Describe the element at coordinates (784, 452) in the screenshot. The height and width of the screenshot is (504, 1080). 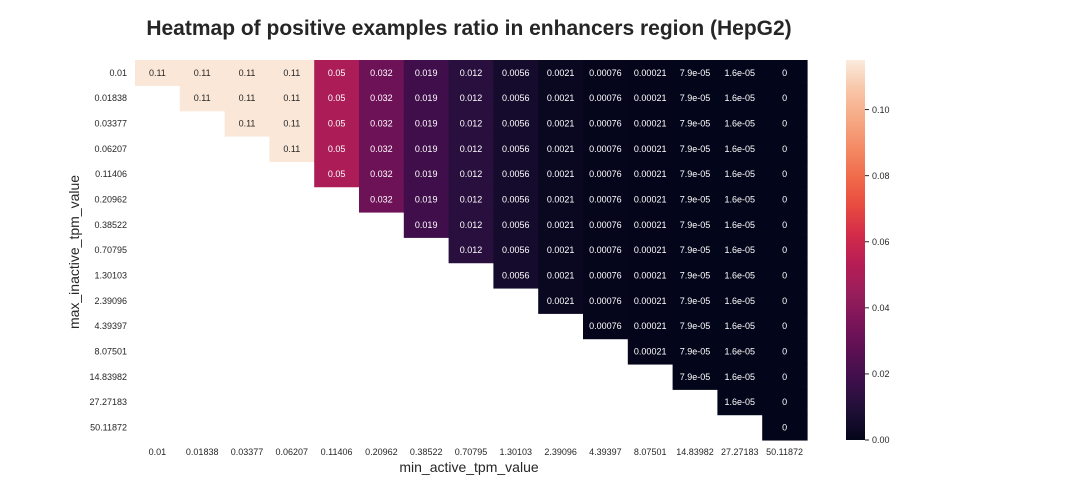
I see `x-tick-label: 50.11872` at that location.